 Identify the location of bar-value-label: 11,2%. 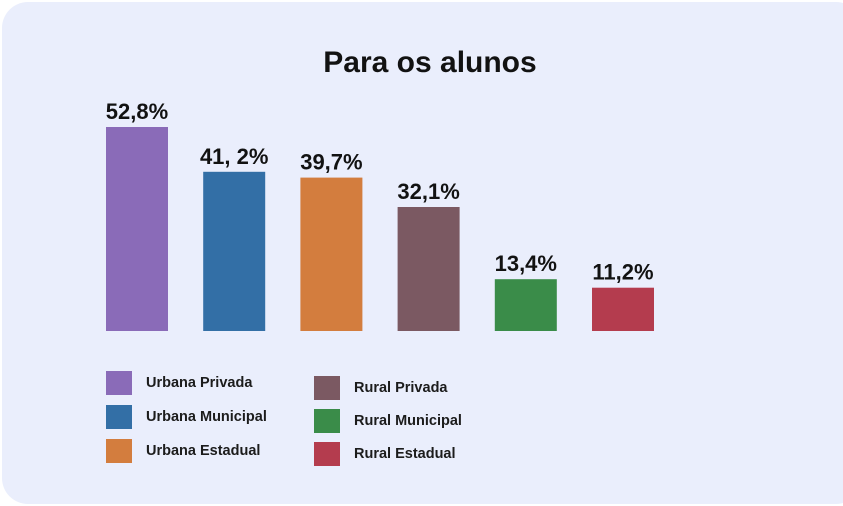
(622, 272).